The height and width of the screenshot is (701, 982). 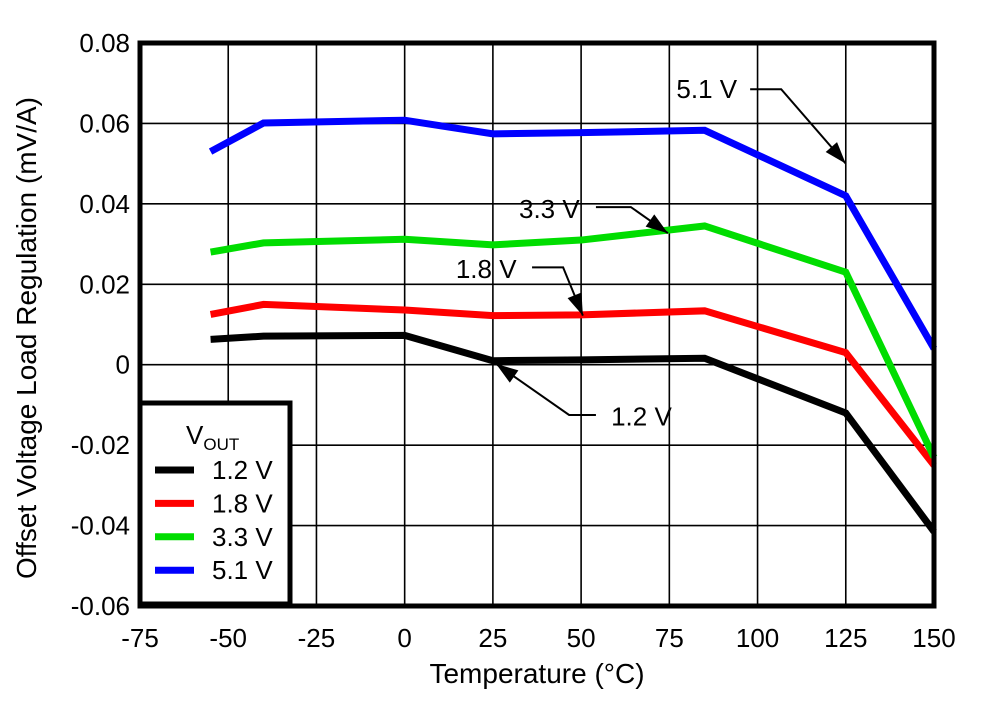 I want to click on y-tick-label: -0.06, so click(x=100, y=606).